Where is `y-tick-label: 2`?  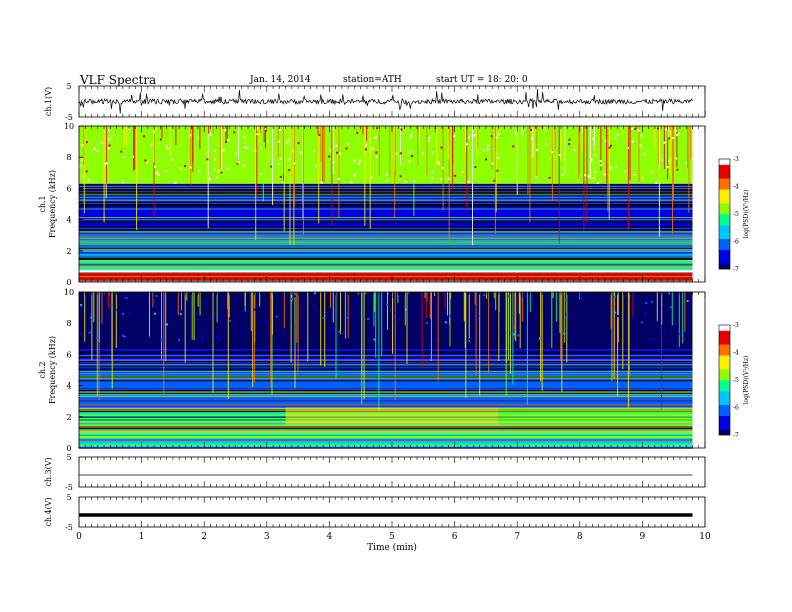
y-tick-label: 2 is located at coordinates (68, 417).